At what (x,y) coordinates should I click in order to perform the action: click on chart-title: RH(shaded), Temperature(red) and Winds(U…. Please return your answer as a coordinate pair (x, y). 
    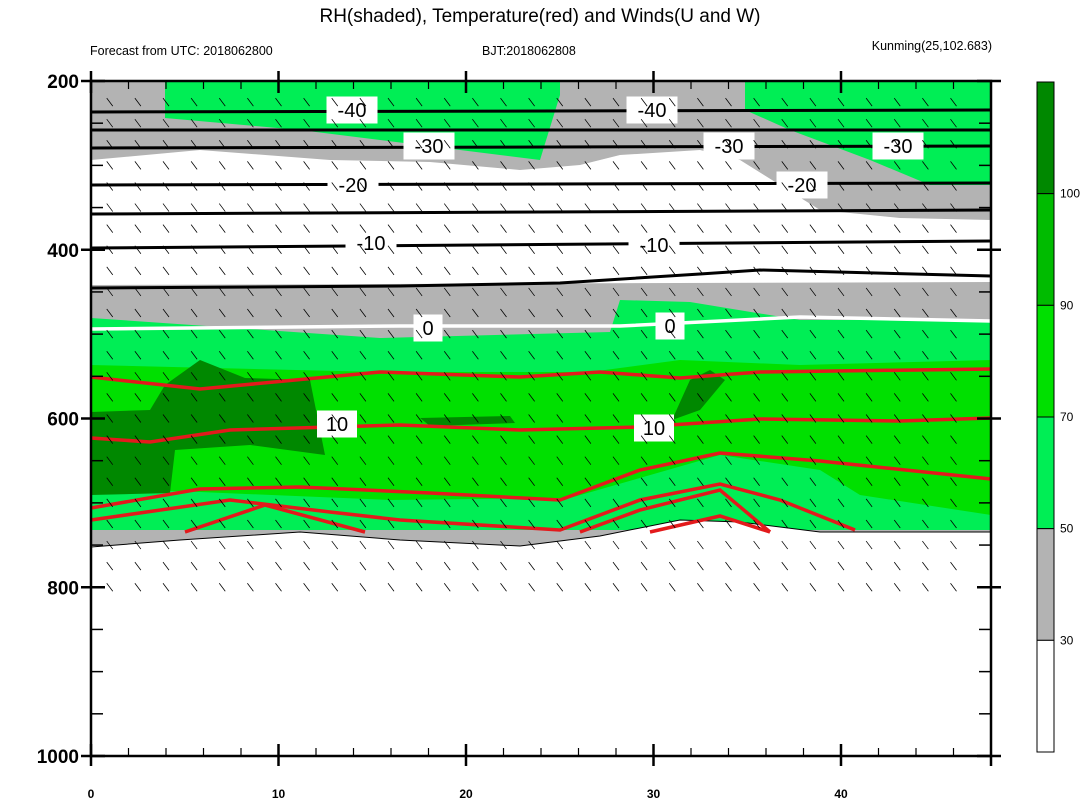
    Looking at the image, I should click on (539, 16).